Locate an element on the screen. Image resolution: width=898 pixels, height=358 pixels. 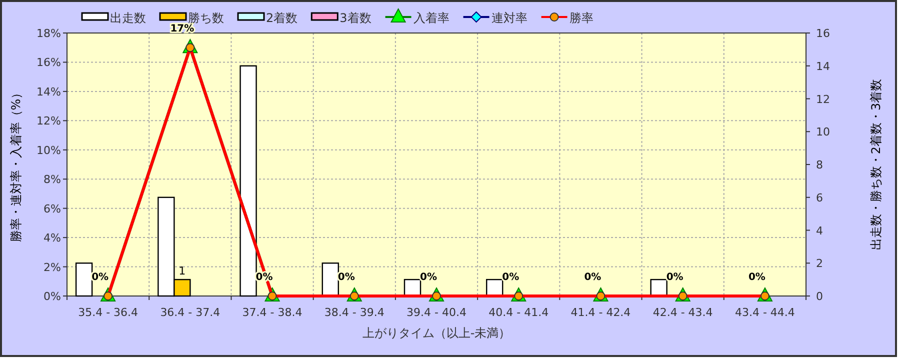
x-tick-label: 38.4 - 39.4 is located at coordinates (354, 312).